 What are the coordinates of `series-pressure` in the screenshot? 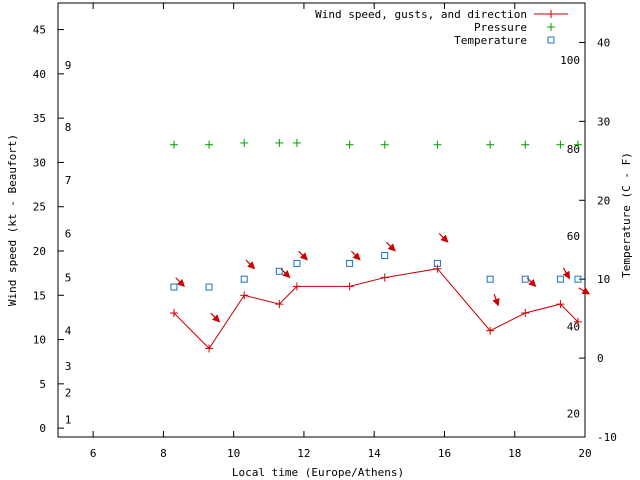 It's located at (375, 143).